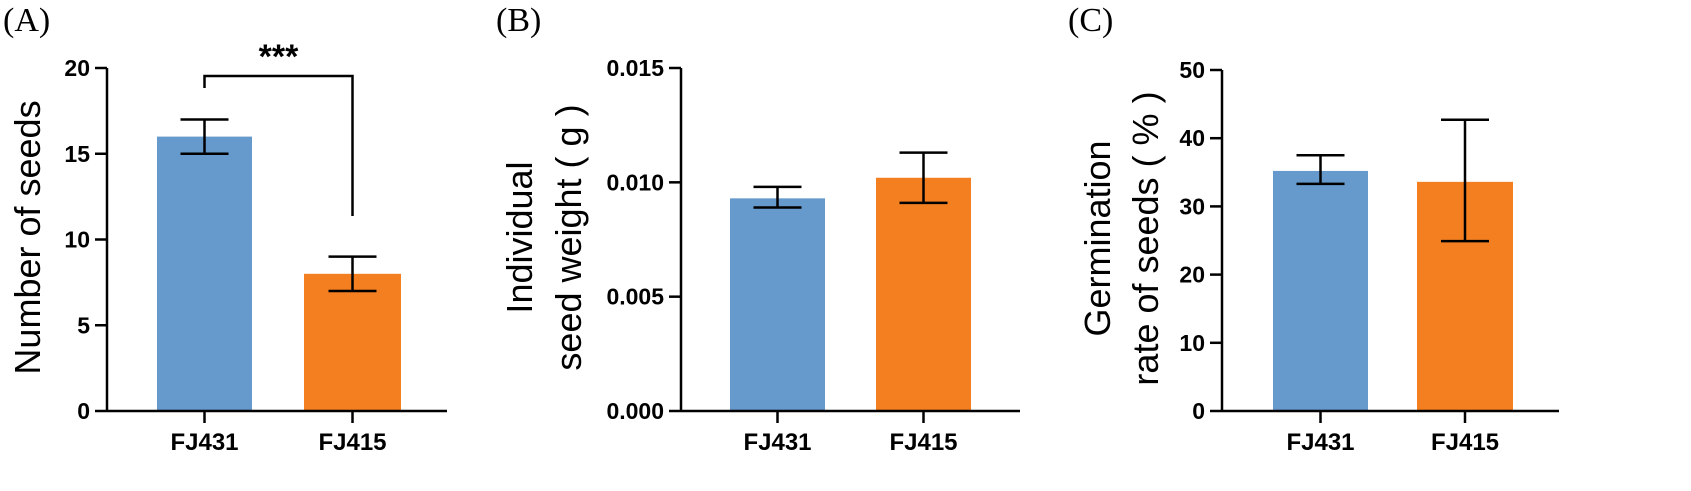  What do you see at coordinates (635, 411) in the screenshot?
I see `y-tick-label: 0.000` at bounding box center [635, 411].